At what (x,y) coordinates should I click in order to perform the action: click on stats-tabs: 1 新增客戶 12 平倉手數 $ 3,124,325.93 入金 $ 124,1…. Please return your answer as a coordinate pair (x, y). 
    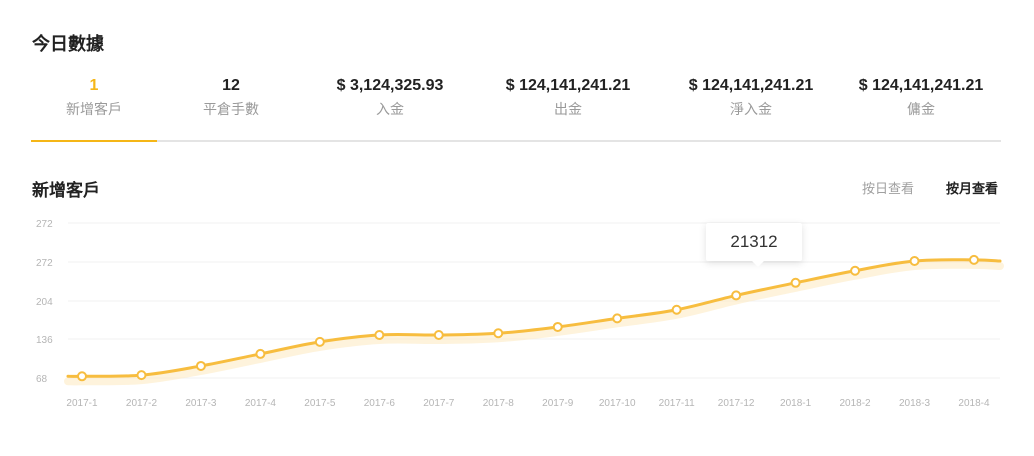
    Looking at the image, I should click on (516, 108).